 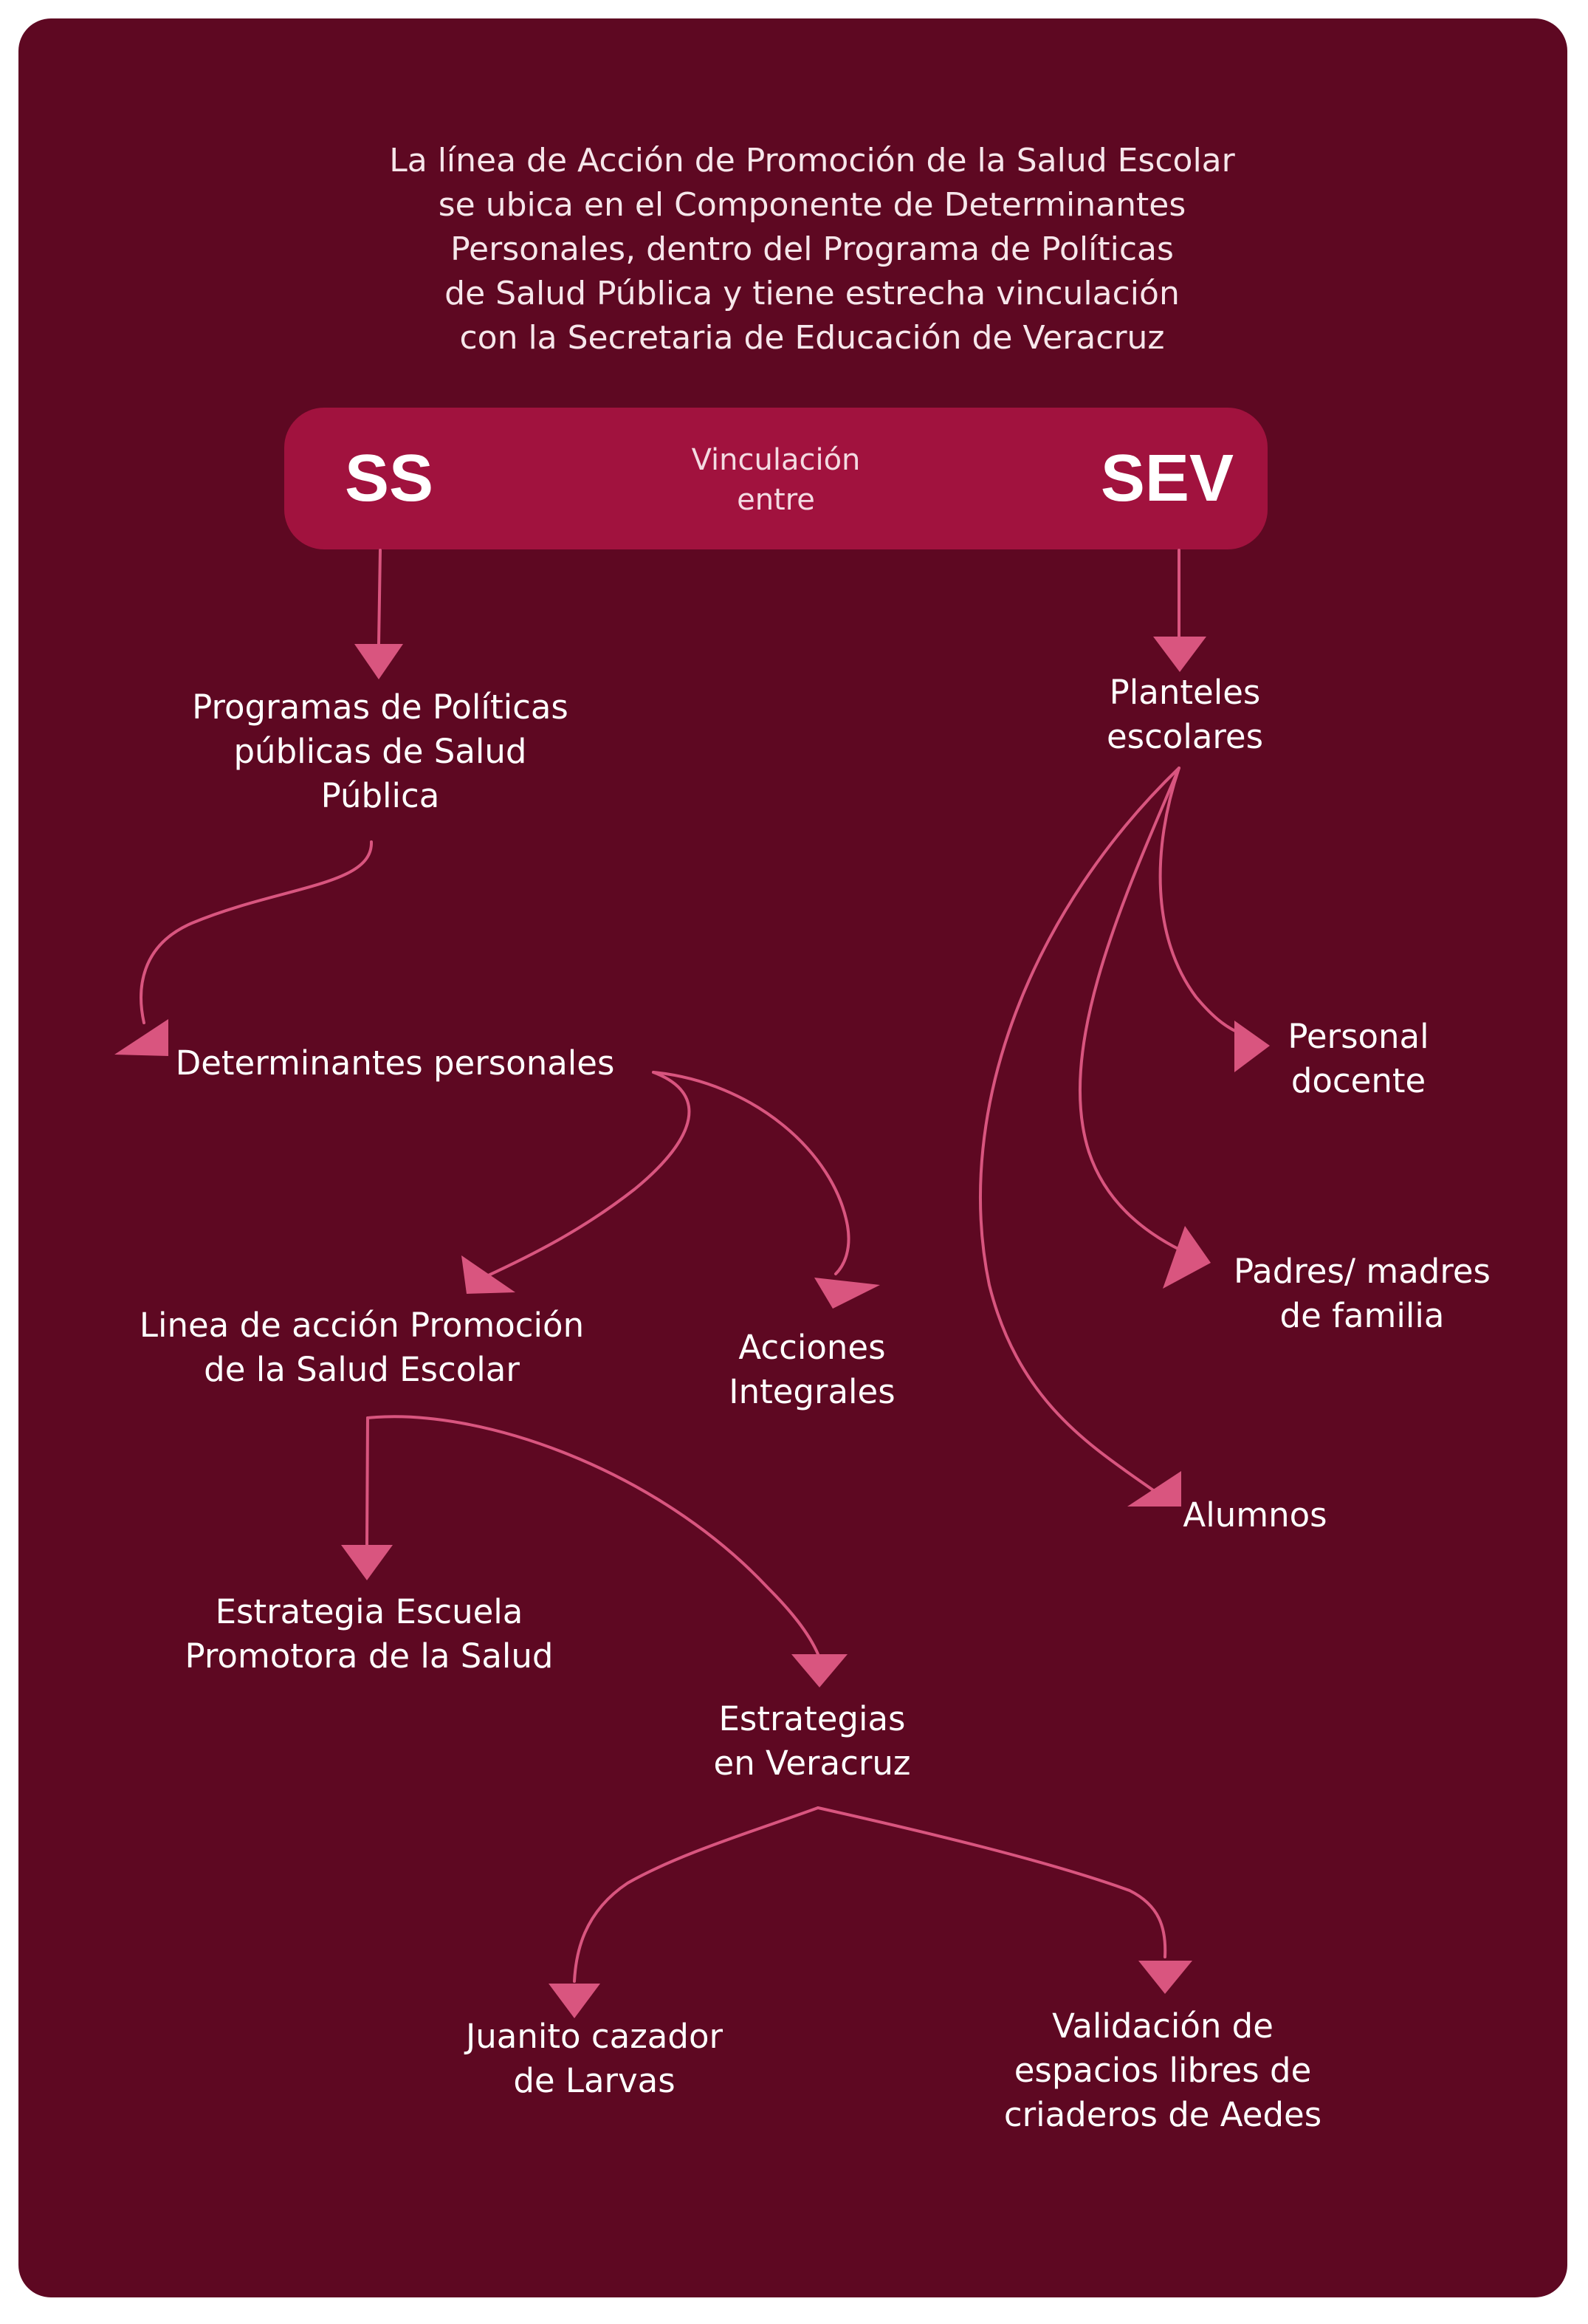 What do you see at coordinates (847, 1293) in the screenshot?
I see `arrowhead-acciones` at bounding box center [847, 1293].